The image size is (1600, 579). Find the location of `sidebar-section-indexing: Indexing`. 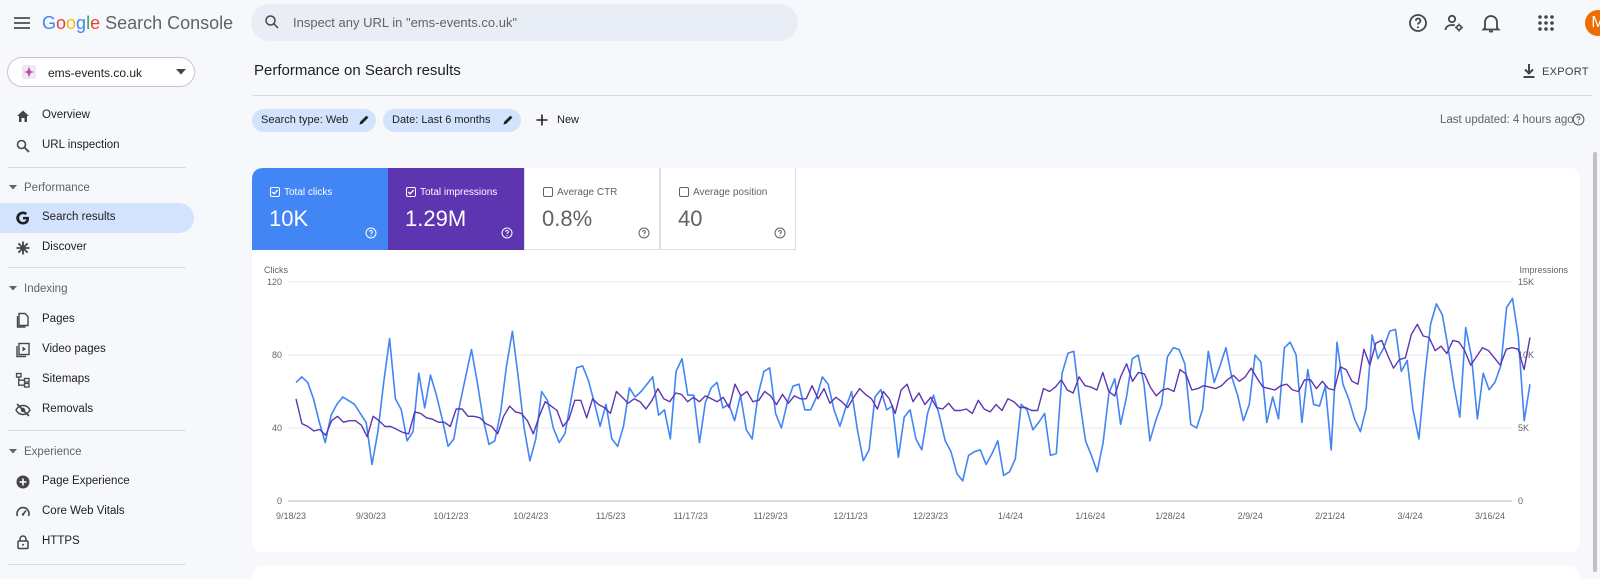

sidebar-section-indexing: Indexing is located at coordinates (95, 290).